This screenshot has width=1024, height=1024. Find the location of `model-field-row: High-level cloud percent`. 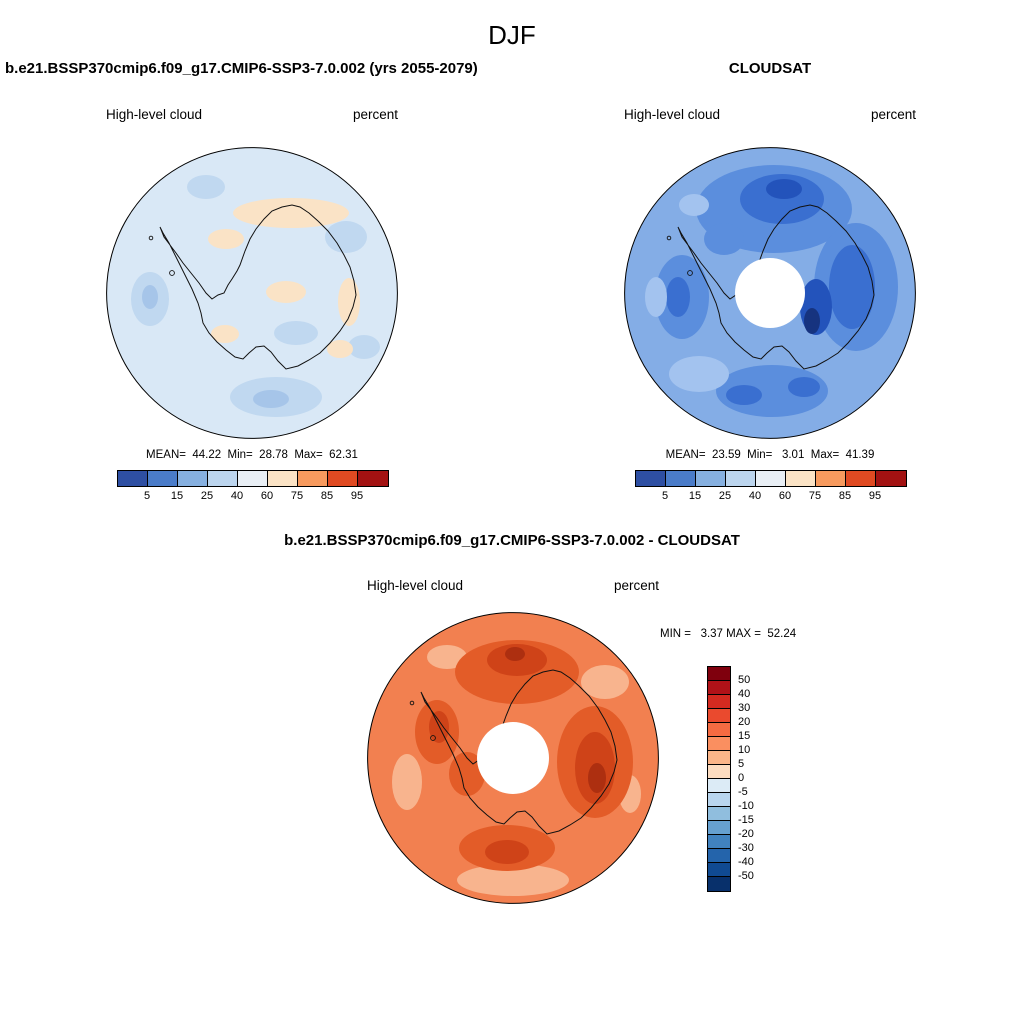

model-field-row: High-level cloud percent is located at coordinates (252, 114).